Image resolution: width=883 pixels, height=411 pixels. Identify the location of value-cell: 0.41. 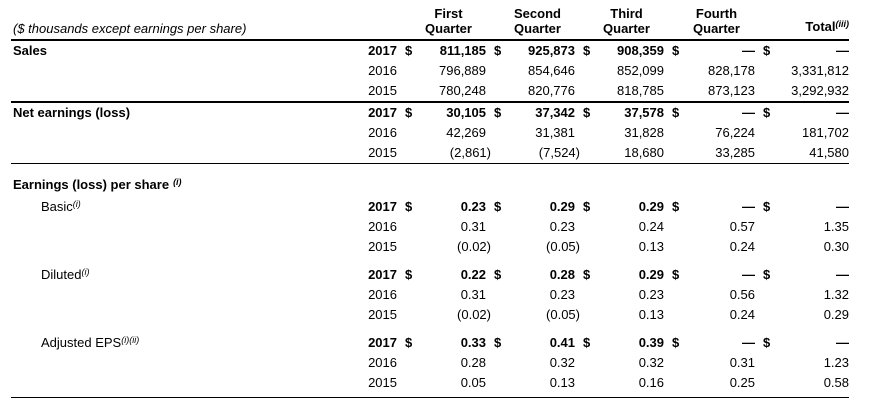
(562, 342).